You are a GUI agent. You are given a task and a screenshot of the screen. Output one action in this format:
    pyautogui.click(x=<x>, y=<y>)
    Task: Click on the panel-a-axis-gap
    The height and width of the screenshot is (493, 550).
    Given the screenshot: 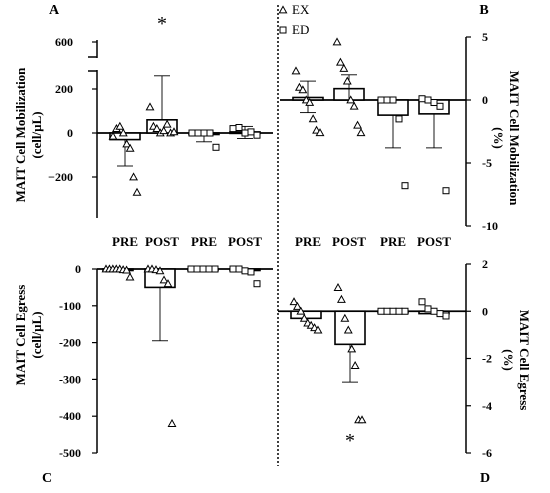 What is the action you would take?
    pyautogui.click(x=97, y=64)
    